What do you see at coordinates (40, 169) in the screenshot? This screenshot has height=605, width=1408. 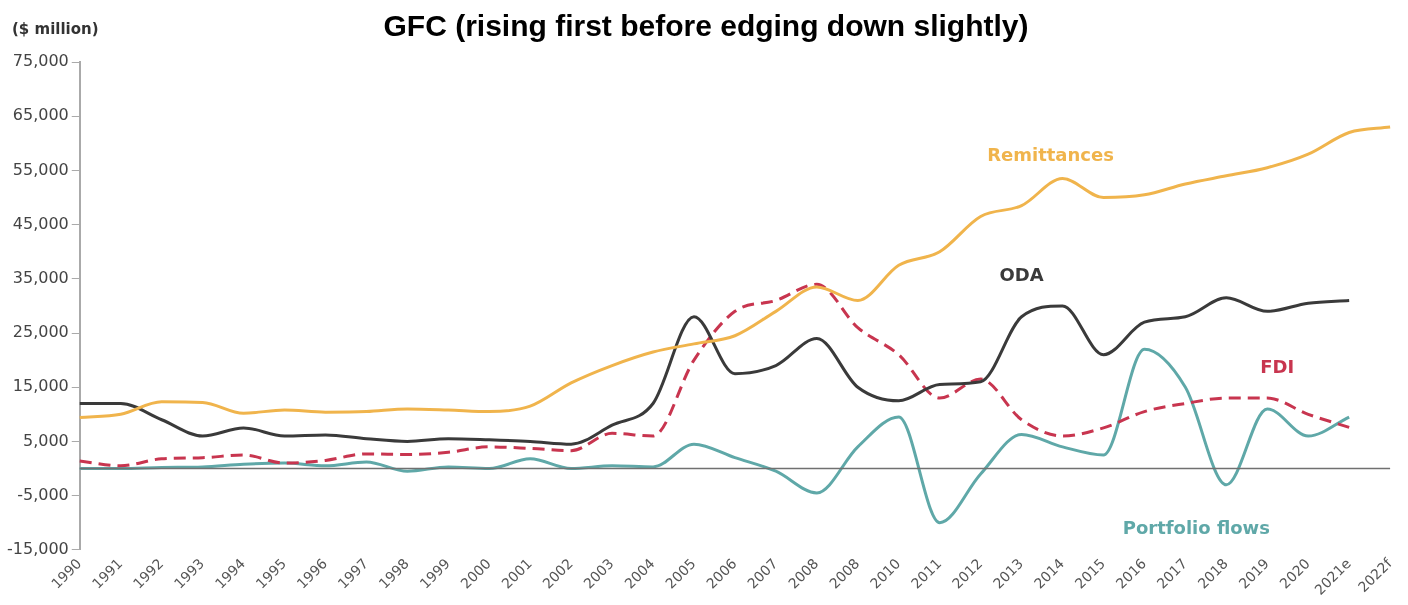 I see `y-tick-label: 55,000` at bounding box center [40, 169].